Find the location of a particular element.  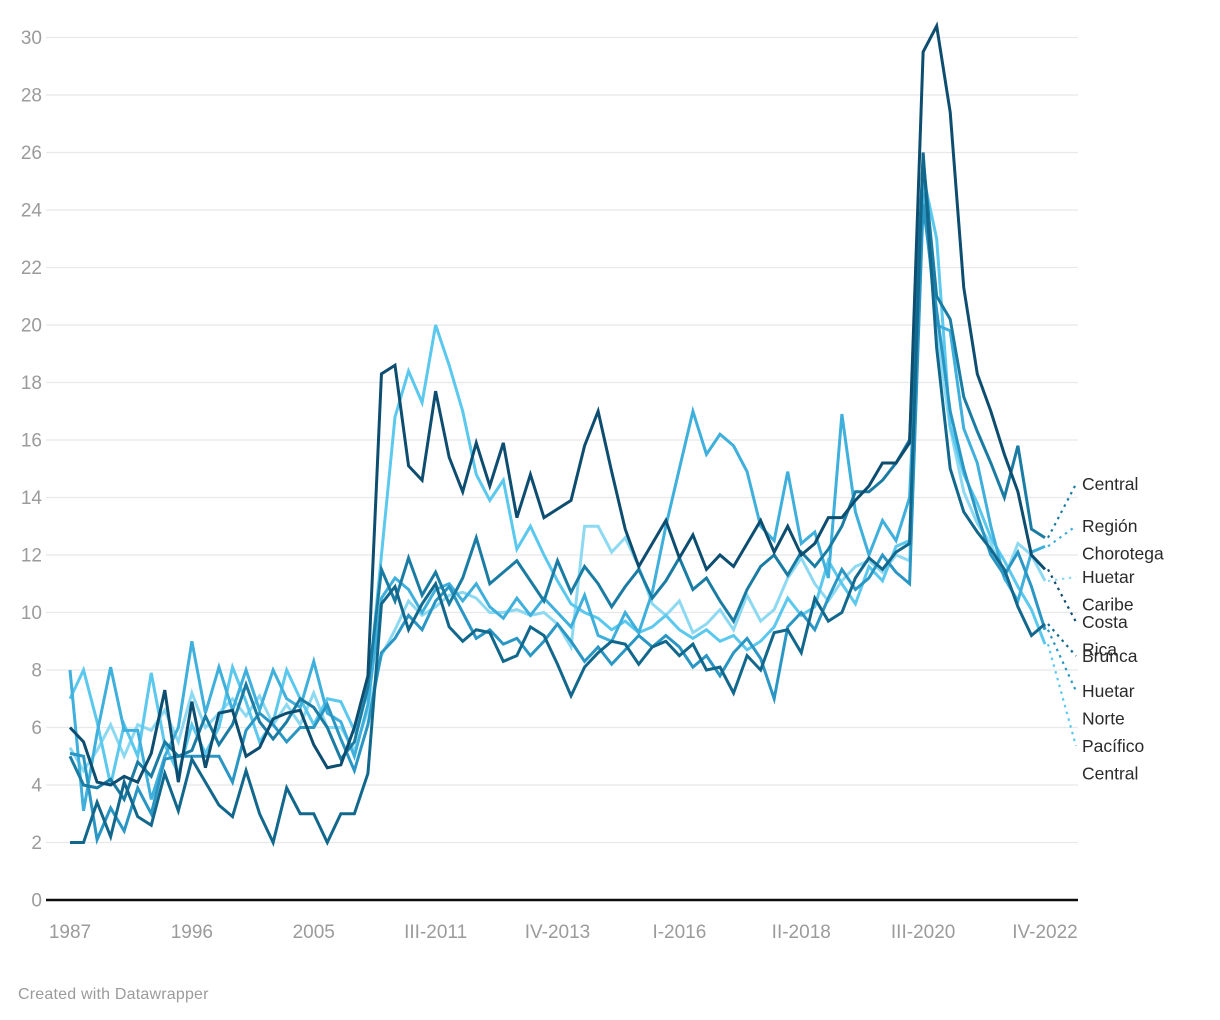

label-leader-costa-rica is located at coordinates (1062, 595).